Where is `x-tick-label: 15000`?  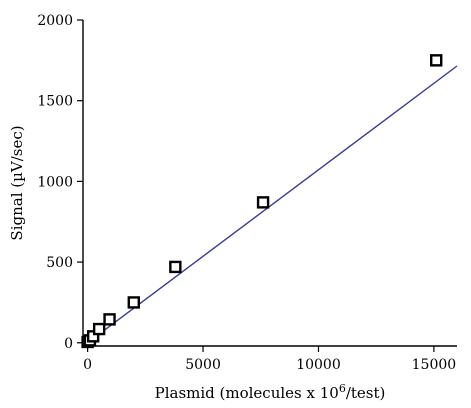
x-tick-label: 15000 is located at coordinates (434, 365).